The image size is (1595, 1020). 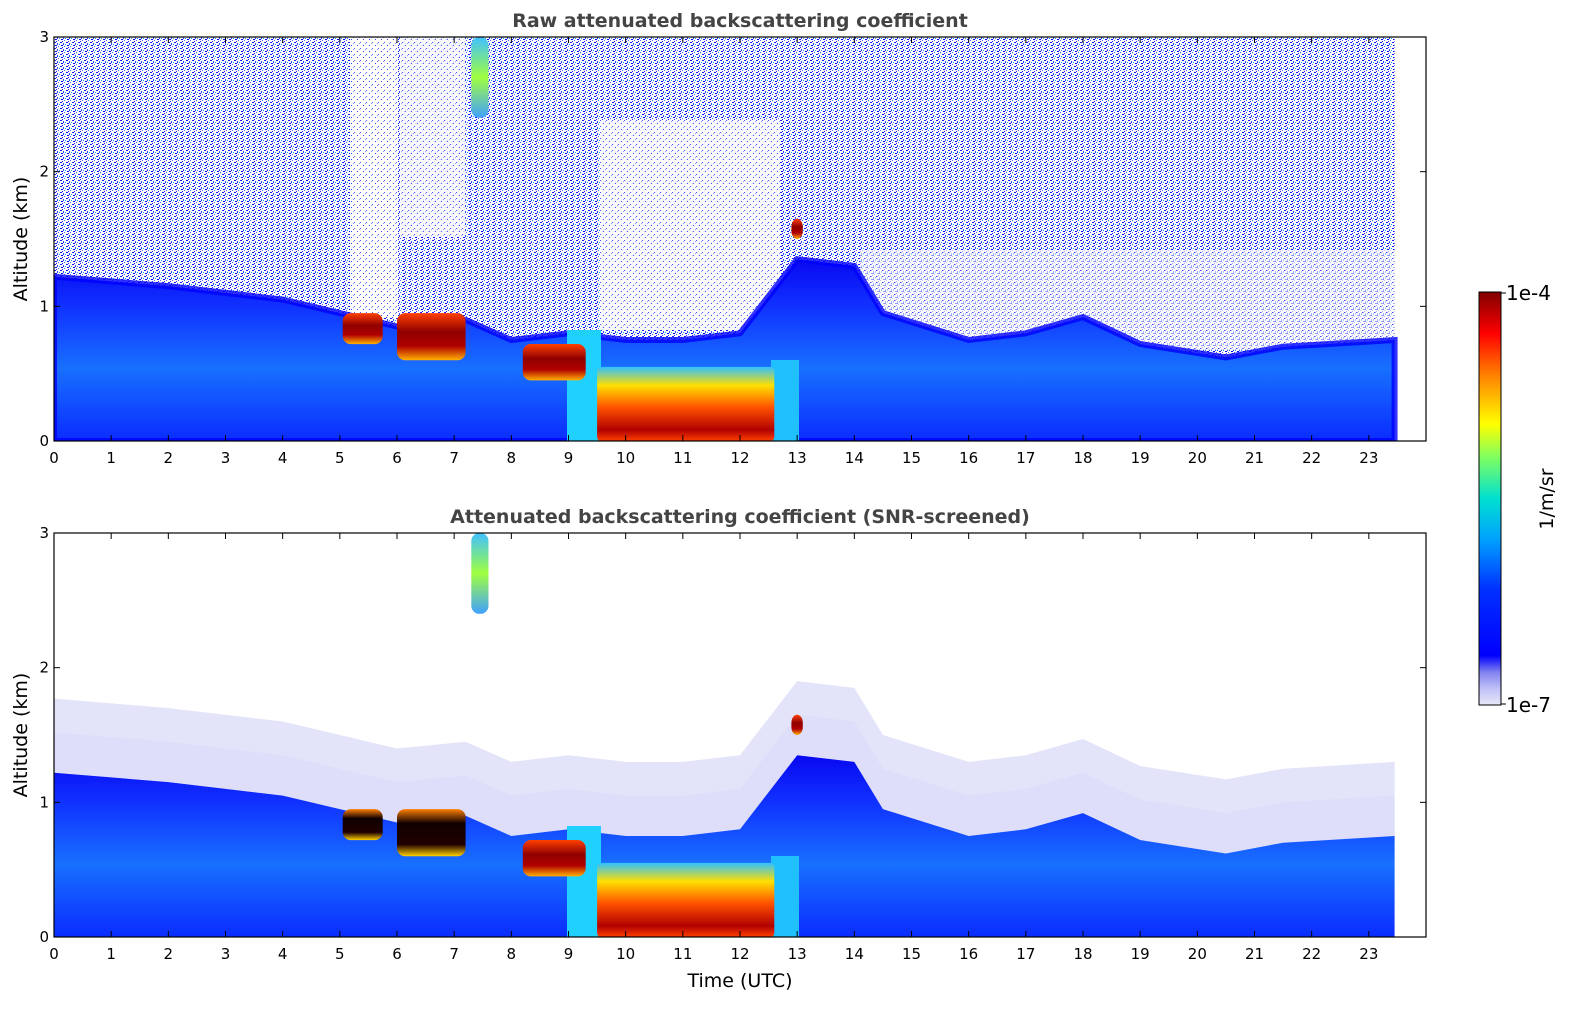 What do you see at coordinates (785, 400) in the screenshot?
I see `panel1-column` at bounding box center [785, 400].